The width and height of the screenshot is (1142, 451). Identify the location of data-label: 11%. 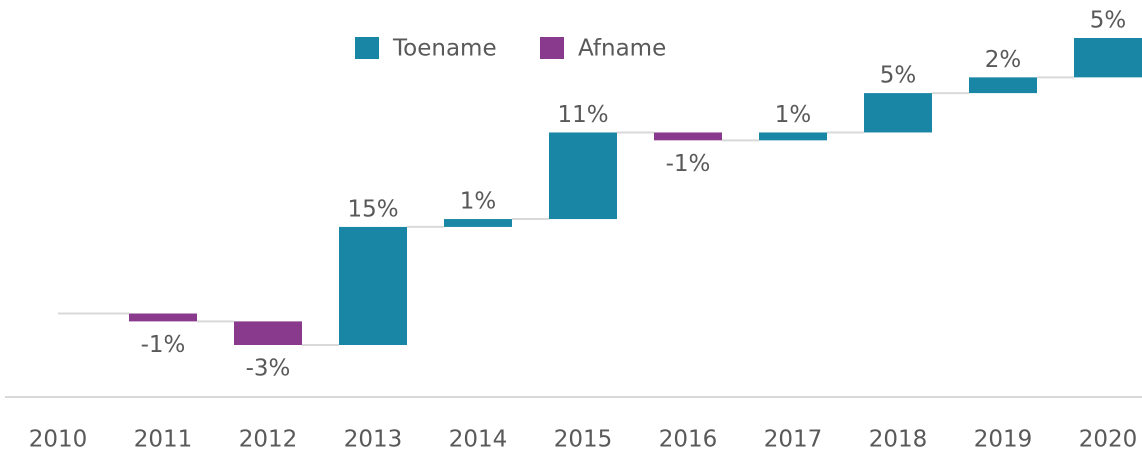
(582, 115).